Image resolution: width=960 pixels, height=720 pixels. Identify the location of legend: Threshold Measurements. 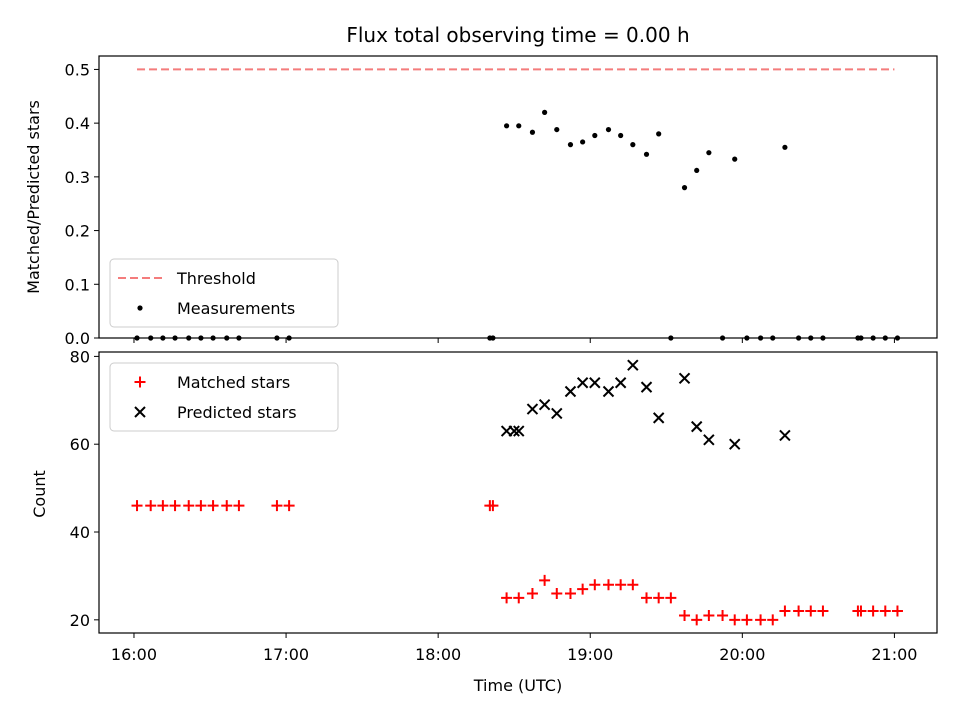
(224, 293).